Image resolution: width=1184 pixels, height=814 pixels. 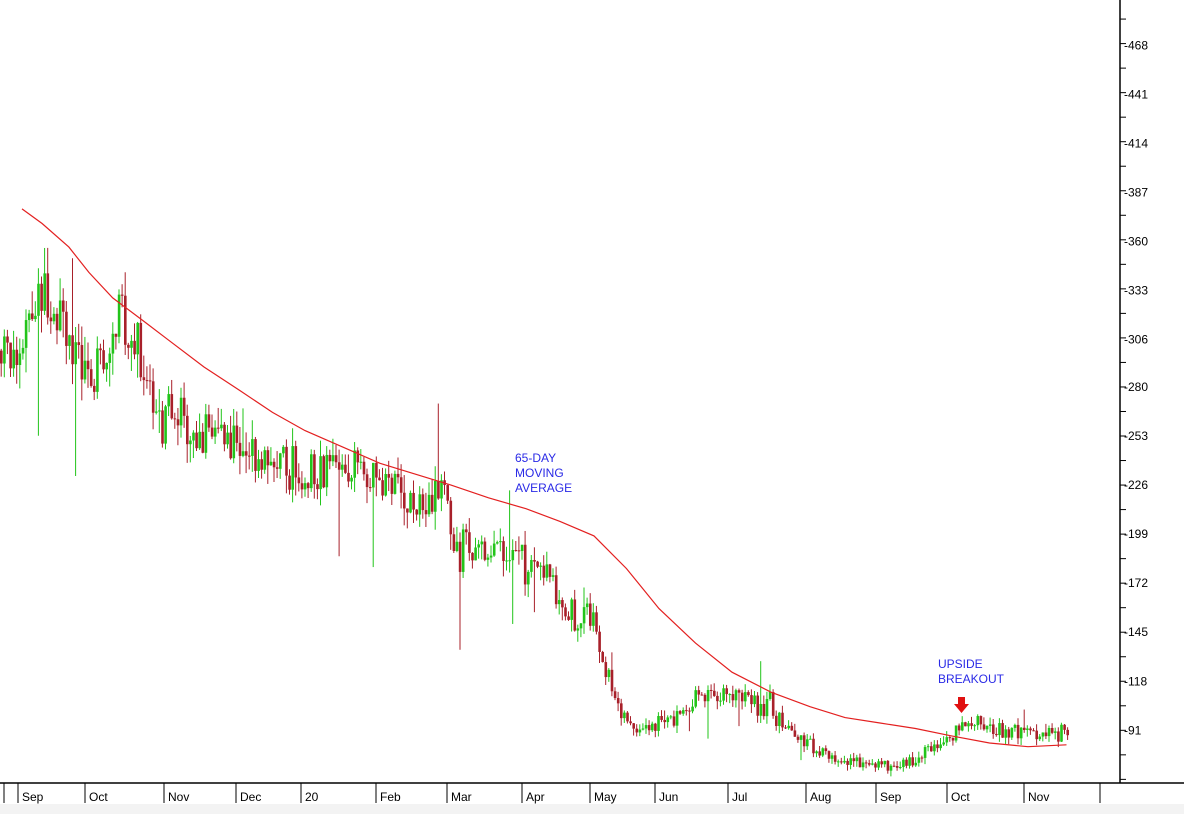 What do you see at coordinates (1136, 485) in the screenshot?
I see `y-tick-label: -226` at bounding box center [1136, 485].